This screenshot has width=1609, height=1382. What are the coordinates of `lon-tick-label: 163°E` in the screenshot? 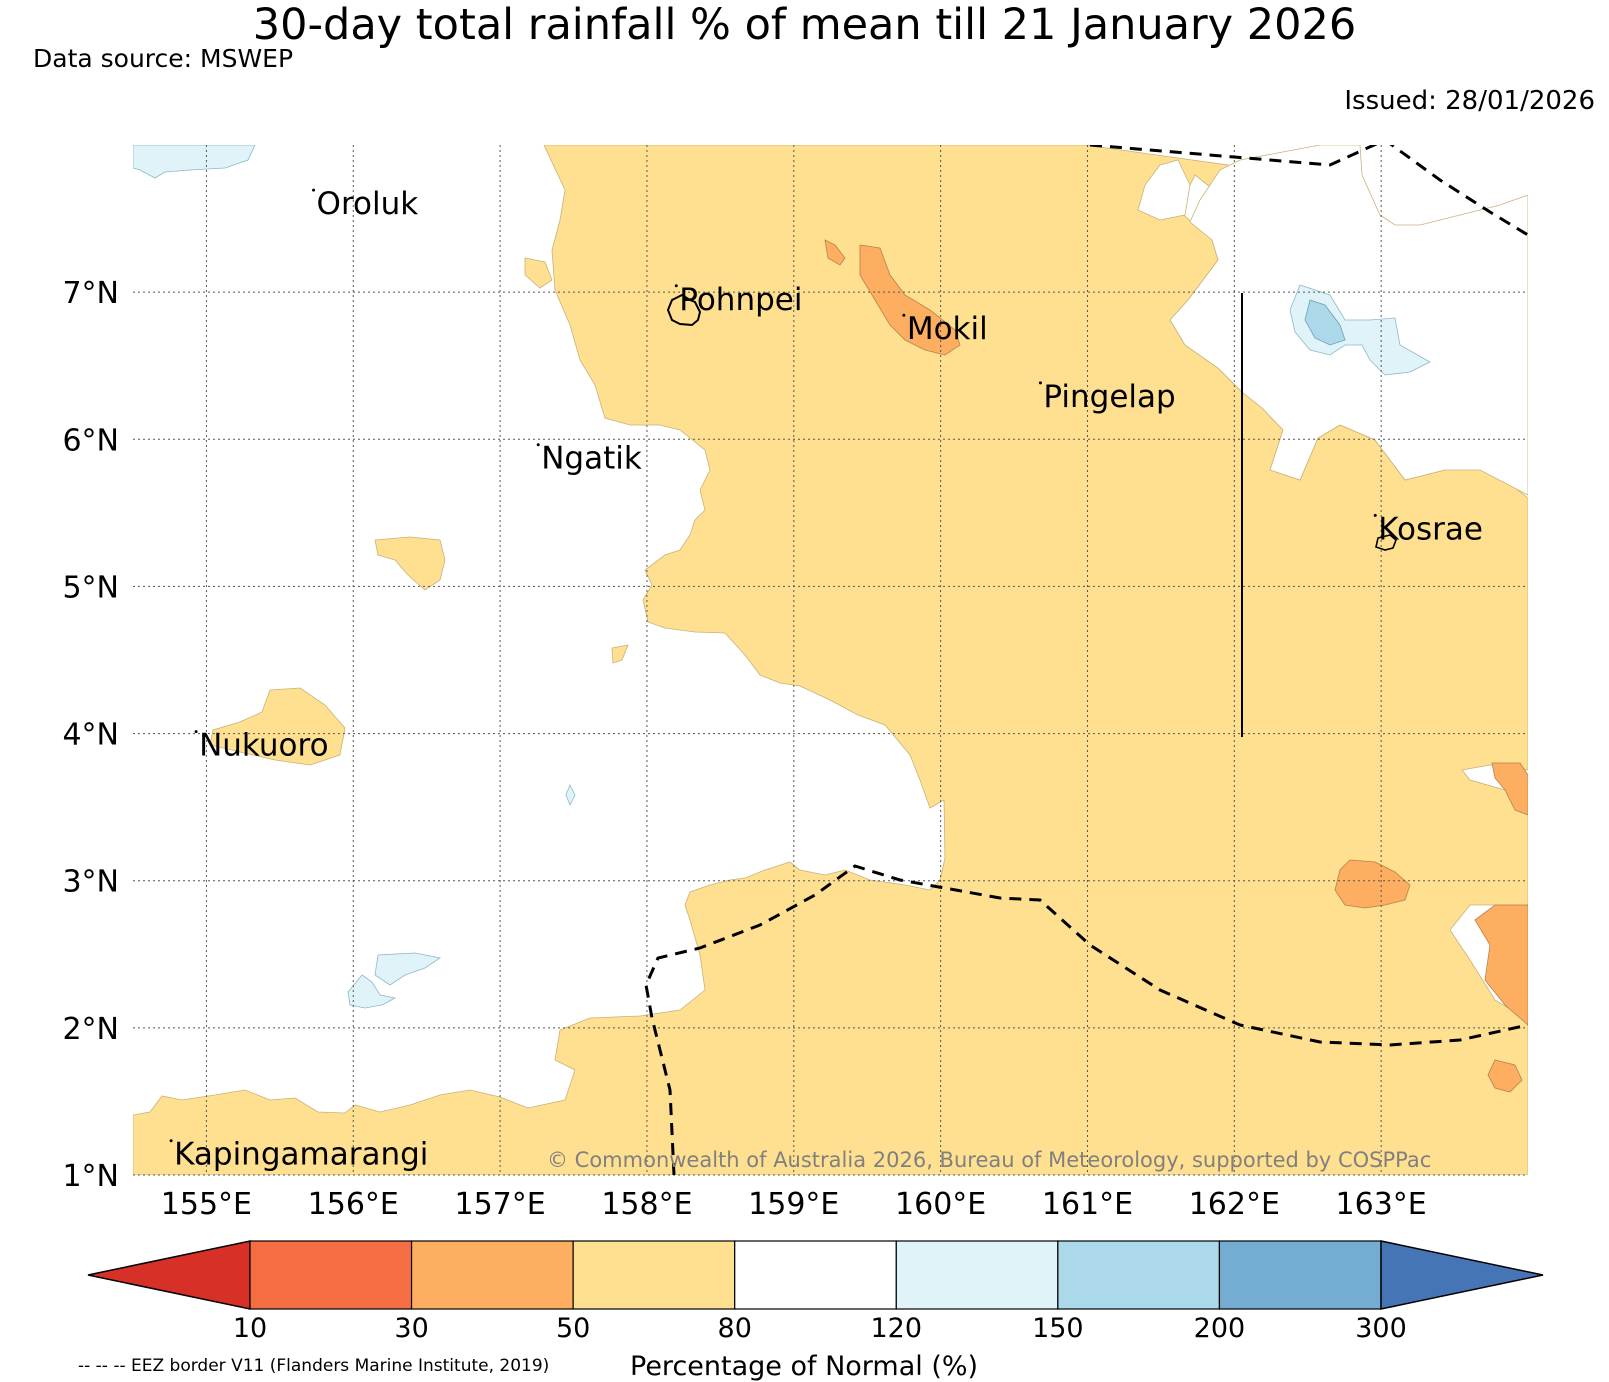 It's located at (1381, 1204).